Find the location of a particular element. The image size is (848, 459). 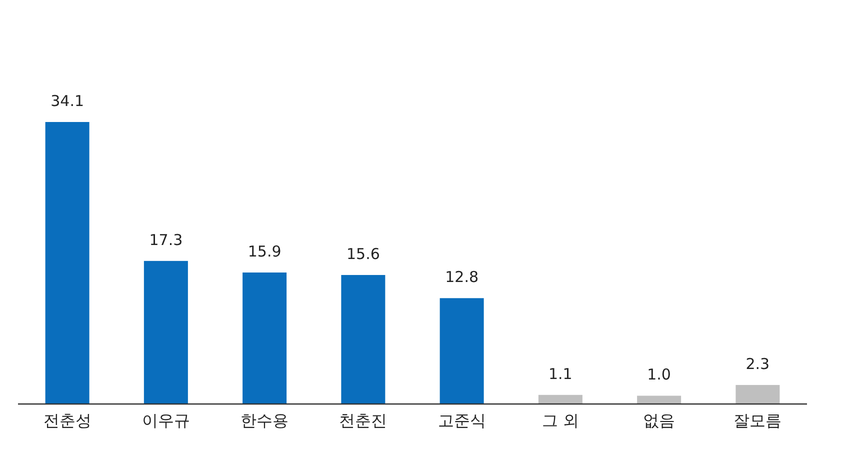

x-tick-label: 이우규 is located at coordinates (166, 420).